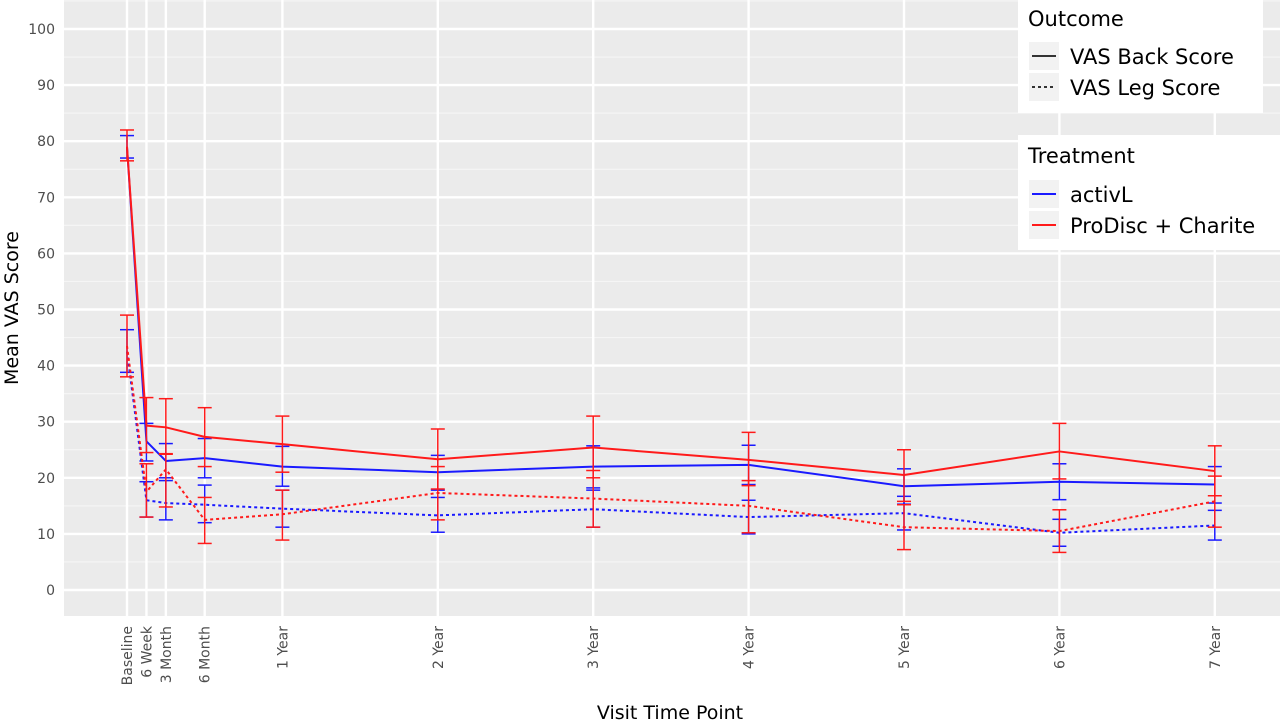 The width and height of the screenshot is (1280, 720). What do you see at coordinates (1081, 156) in the screenshot?
I see `legend-title: Treatment` at bounding box center [1081, 156].